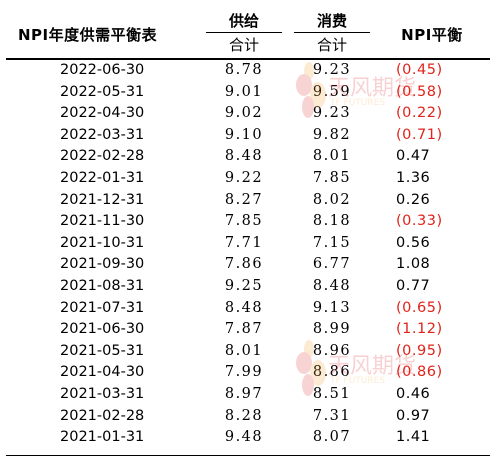 This screenshot has width=500, height=464. I want to click on npi-cell: (1.12), so click(419, 329).